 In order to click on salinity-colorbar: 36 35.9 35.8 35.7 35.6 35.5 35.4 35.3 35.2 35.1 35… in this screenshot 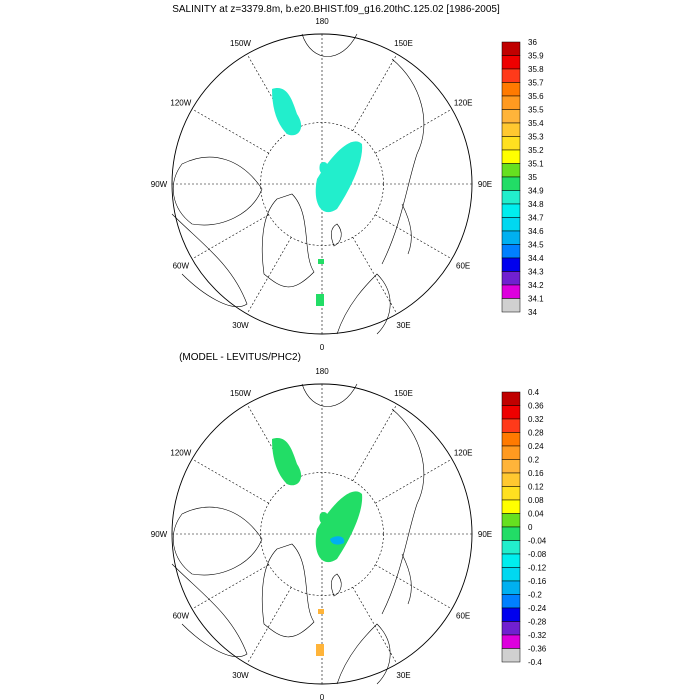, I will do `click(522, 177)`.